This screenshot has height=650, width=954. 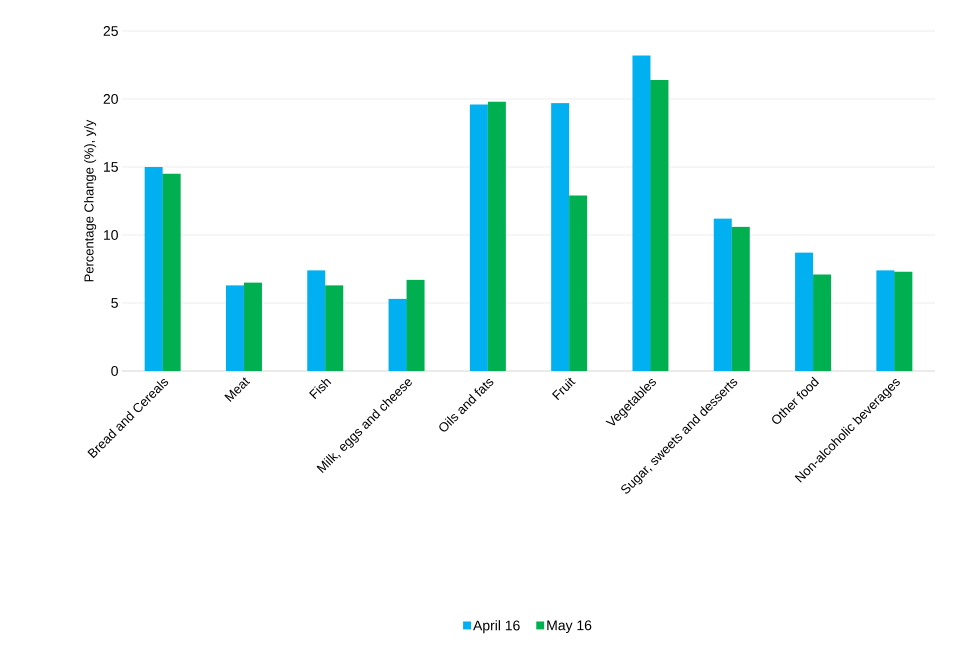 I want to click on x-tick-label: Oils and fats, so click(x=466, y=405).